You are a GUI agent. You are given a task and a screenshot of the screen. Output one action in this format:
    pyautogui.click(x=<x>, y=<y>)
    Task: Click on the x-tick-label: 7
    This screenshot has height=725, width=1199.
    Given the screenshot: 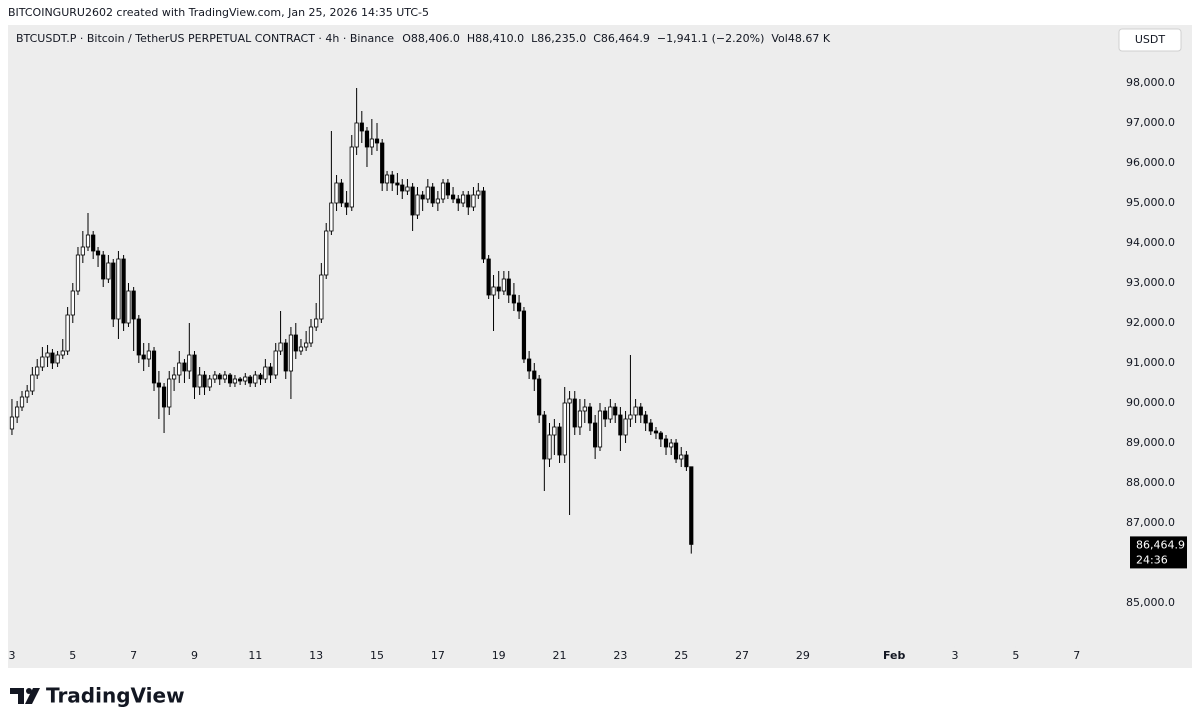 What is the action you would take?
    pyautogui.click(x=1076, y=655)
    